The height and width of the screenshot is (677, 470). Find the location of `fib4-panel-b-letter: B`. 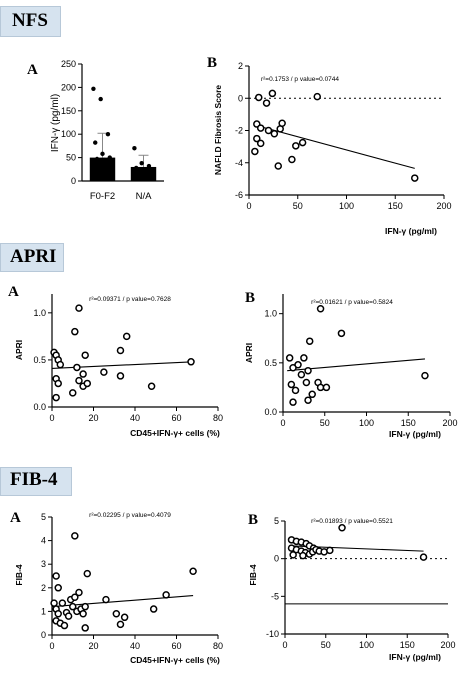

fib4-panel-b-letter: B is located at coordinates (253, 520).